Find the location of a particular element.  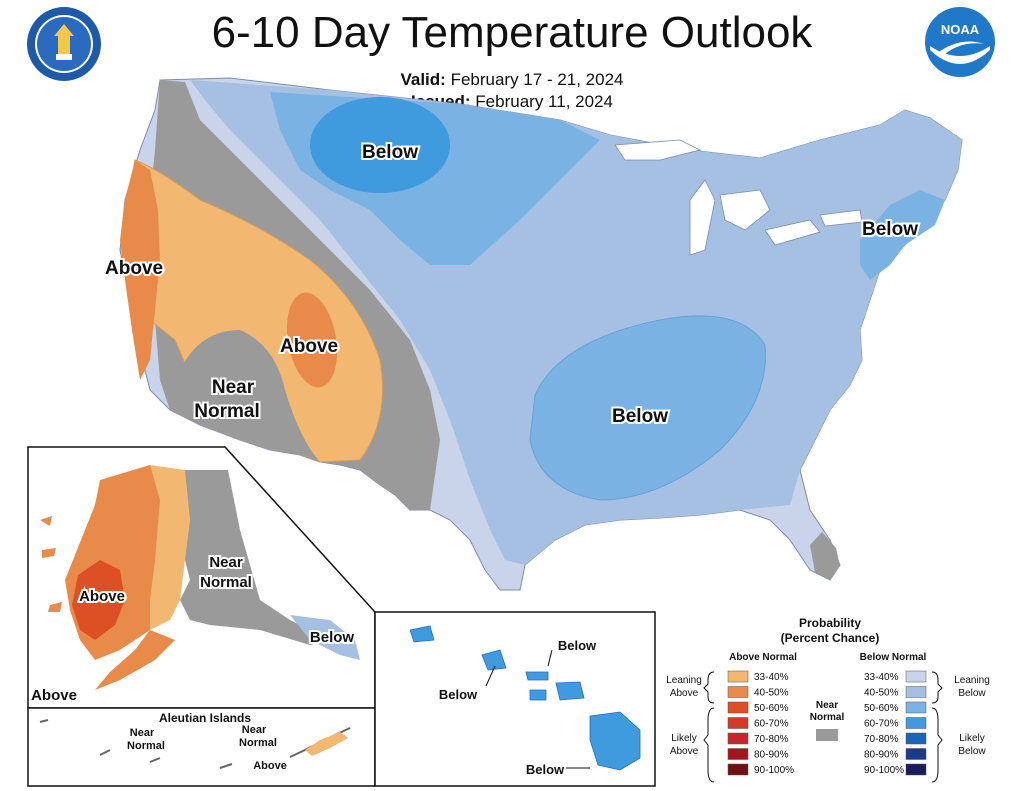

region-below-50-60-south is located at coordinates (647, 408).